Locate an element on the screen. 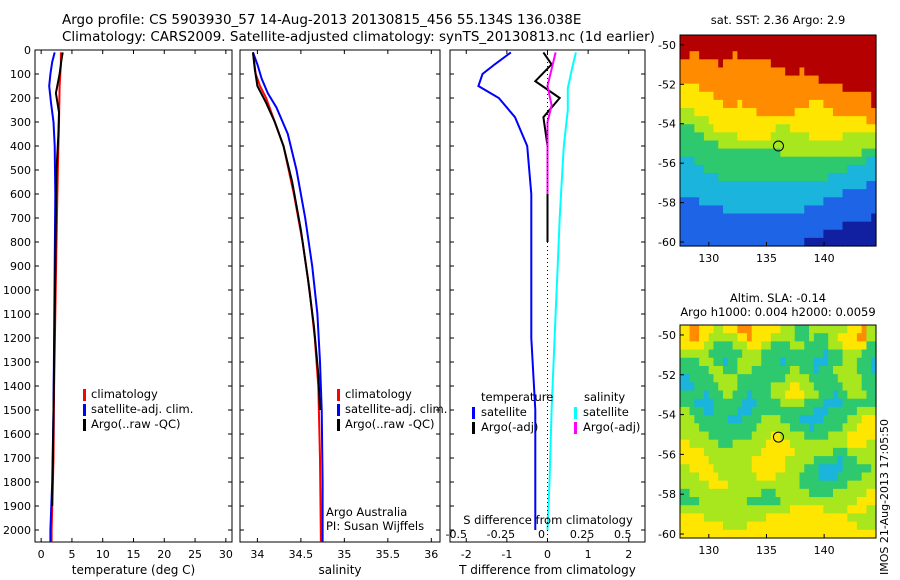  s-tick-label: 0 is located at coordinates (541, 534).